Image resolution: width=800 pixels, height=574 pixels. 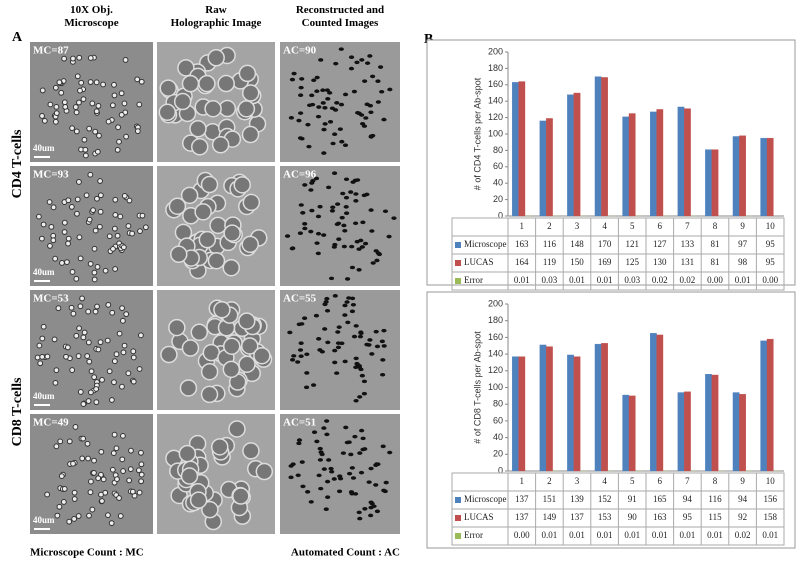 What do you see at coordinates (742, 481) in the screenshot?
I see `x-tick-label: 9` at bounding box center [742, 481].